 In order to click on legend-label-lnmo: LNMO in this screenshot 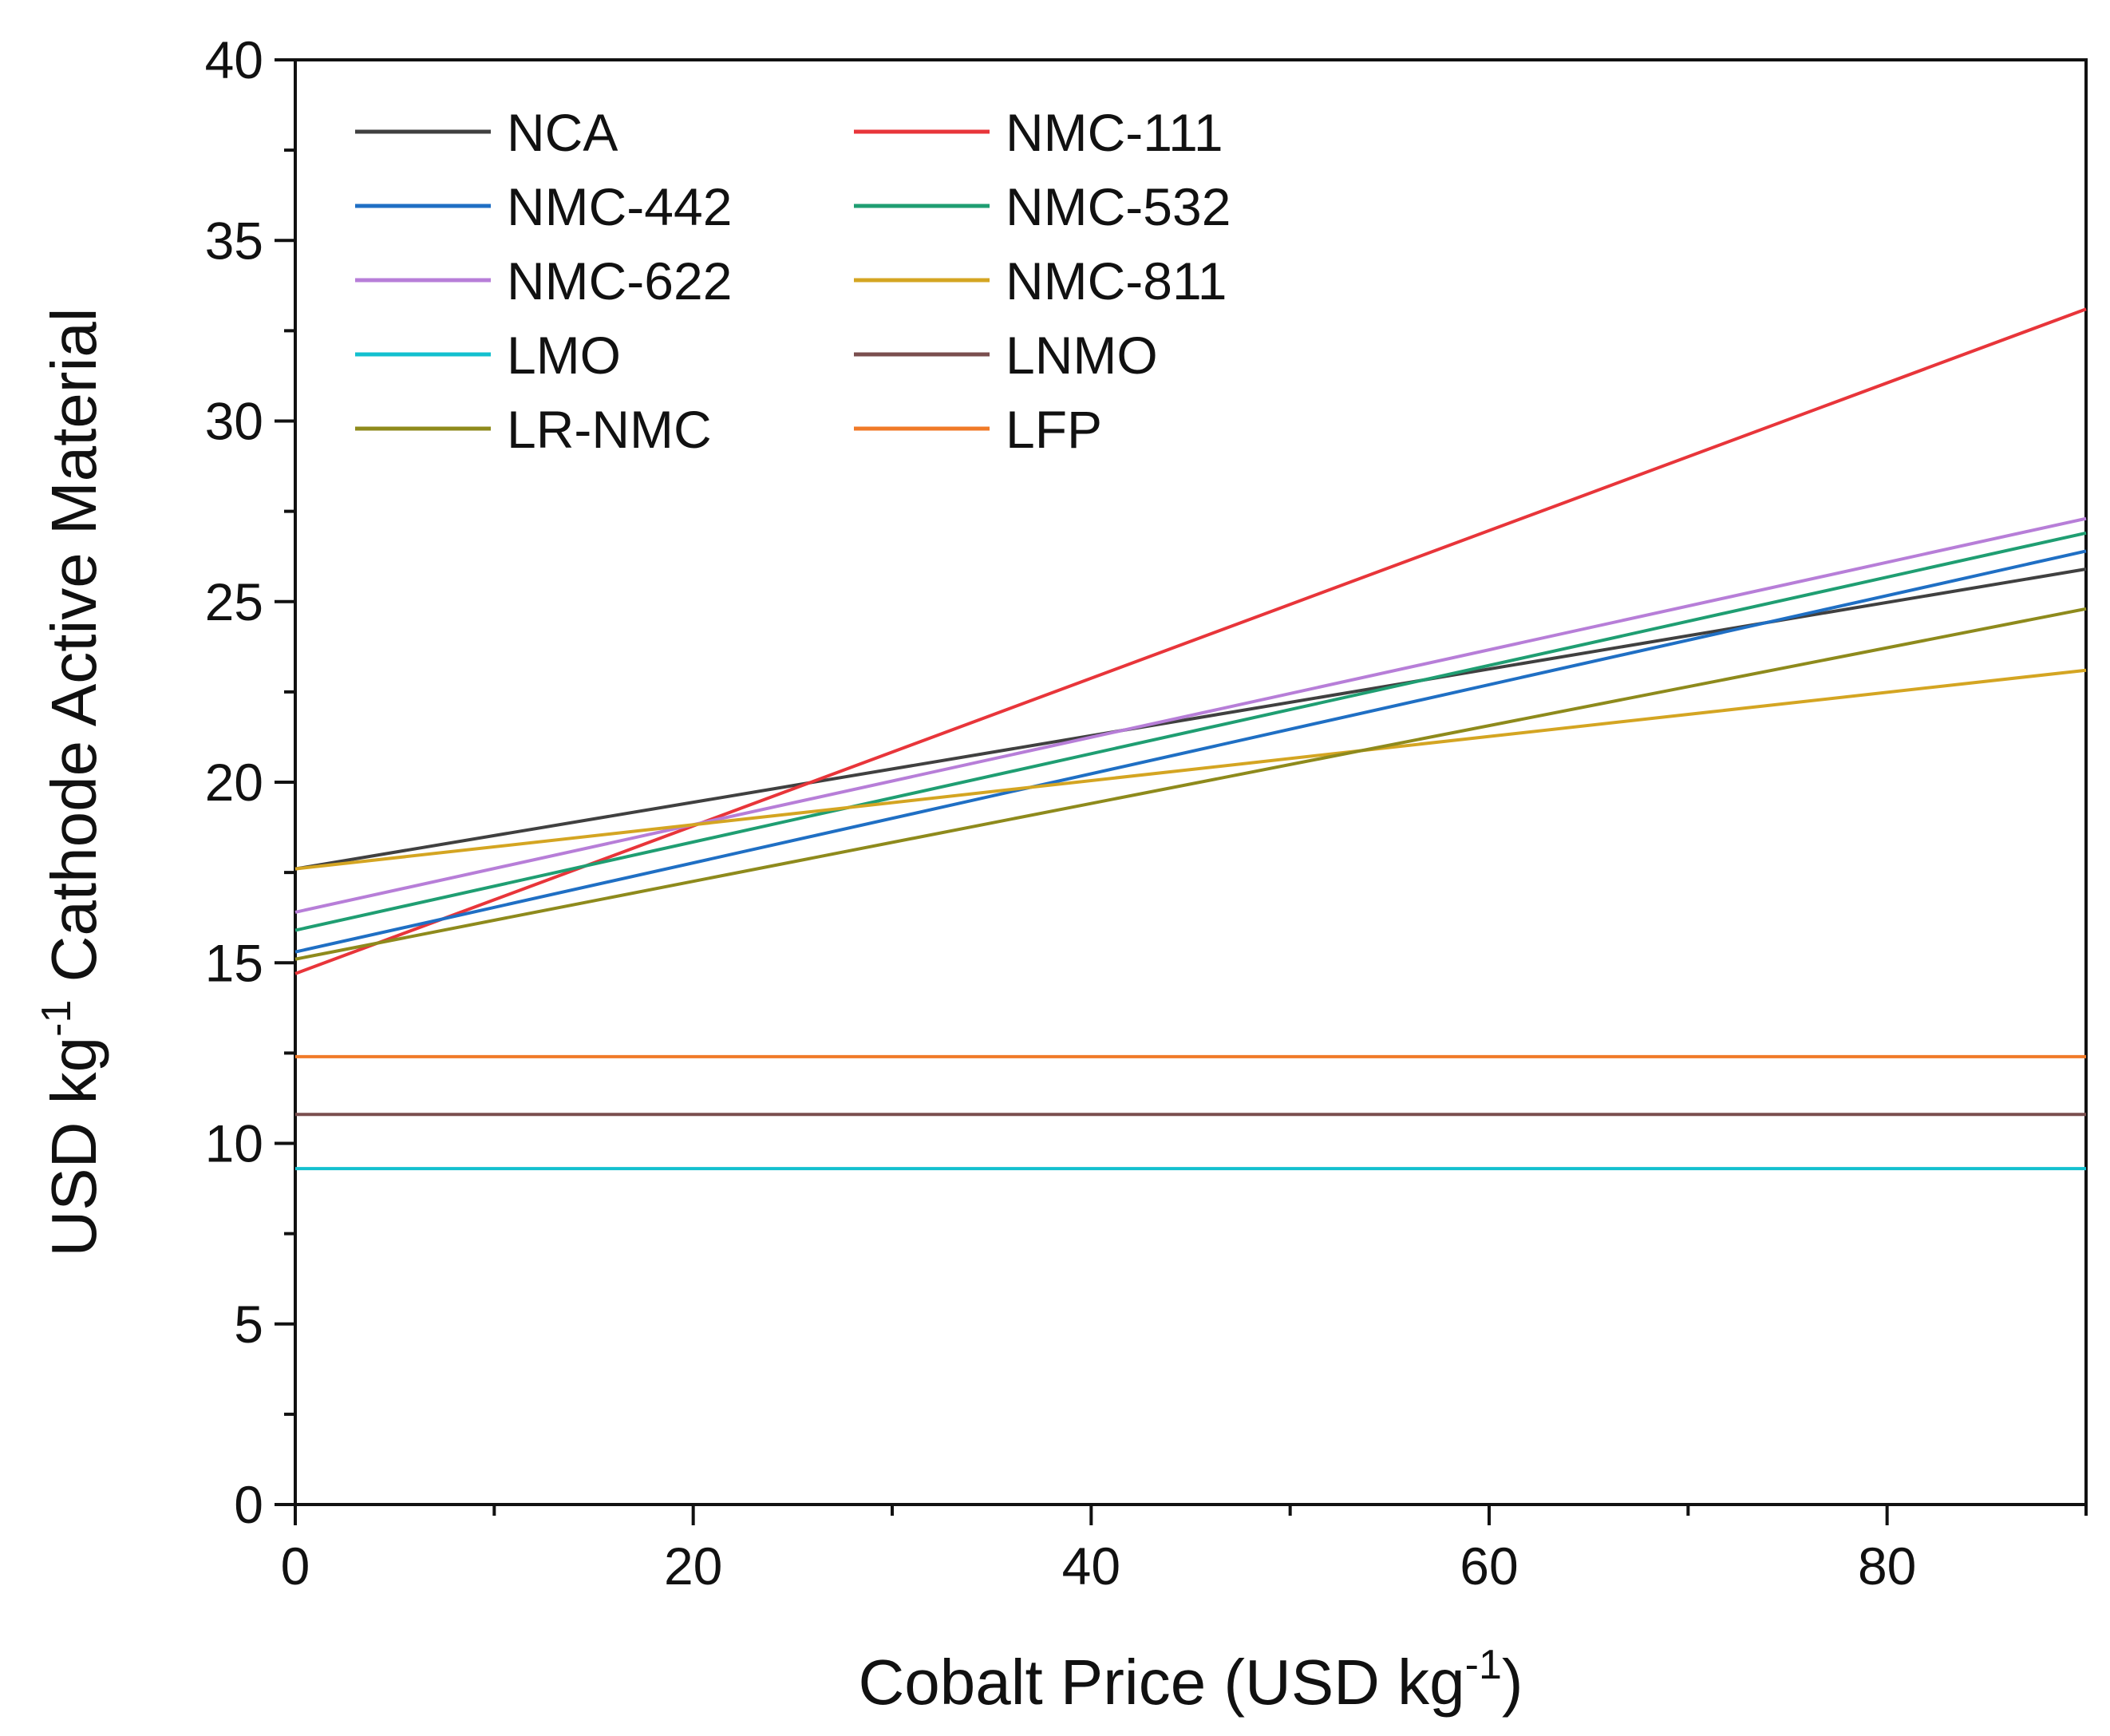, I will do `click(1082, 355)`.